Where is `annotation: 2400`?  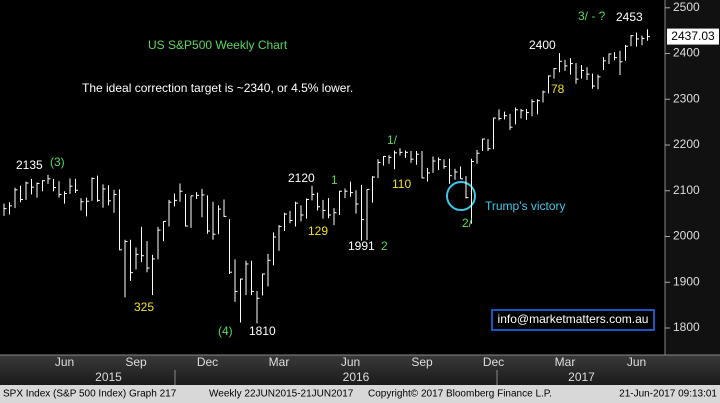 annotation: 2400 is located at coordinates (542, 45).